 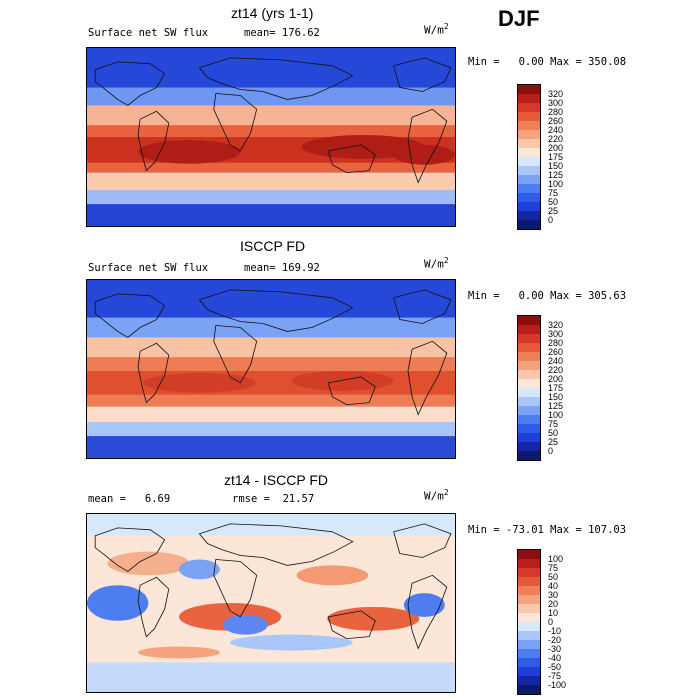 I want to click on panel-title: ISCCP FD, so click(x=273, y=246).